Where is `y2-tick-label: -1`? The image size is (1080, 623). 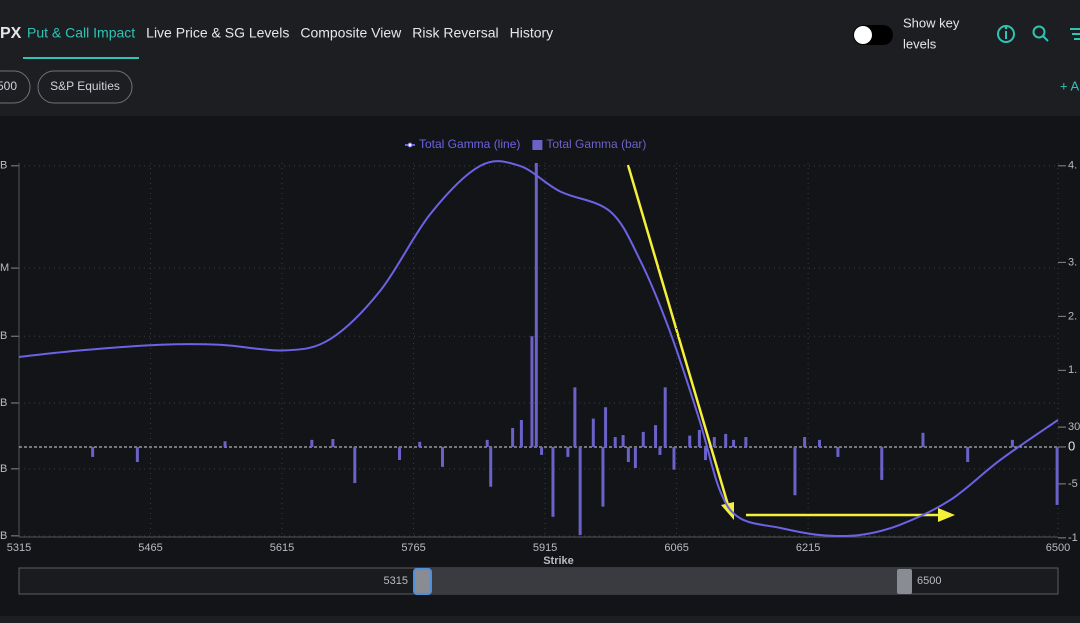
y2-tick-label: -1 is located at coordinates (1073, 538).